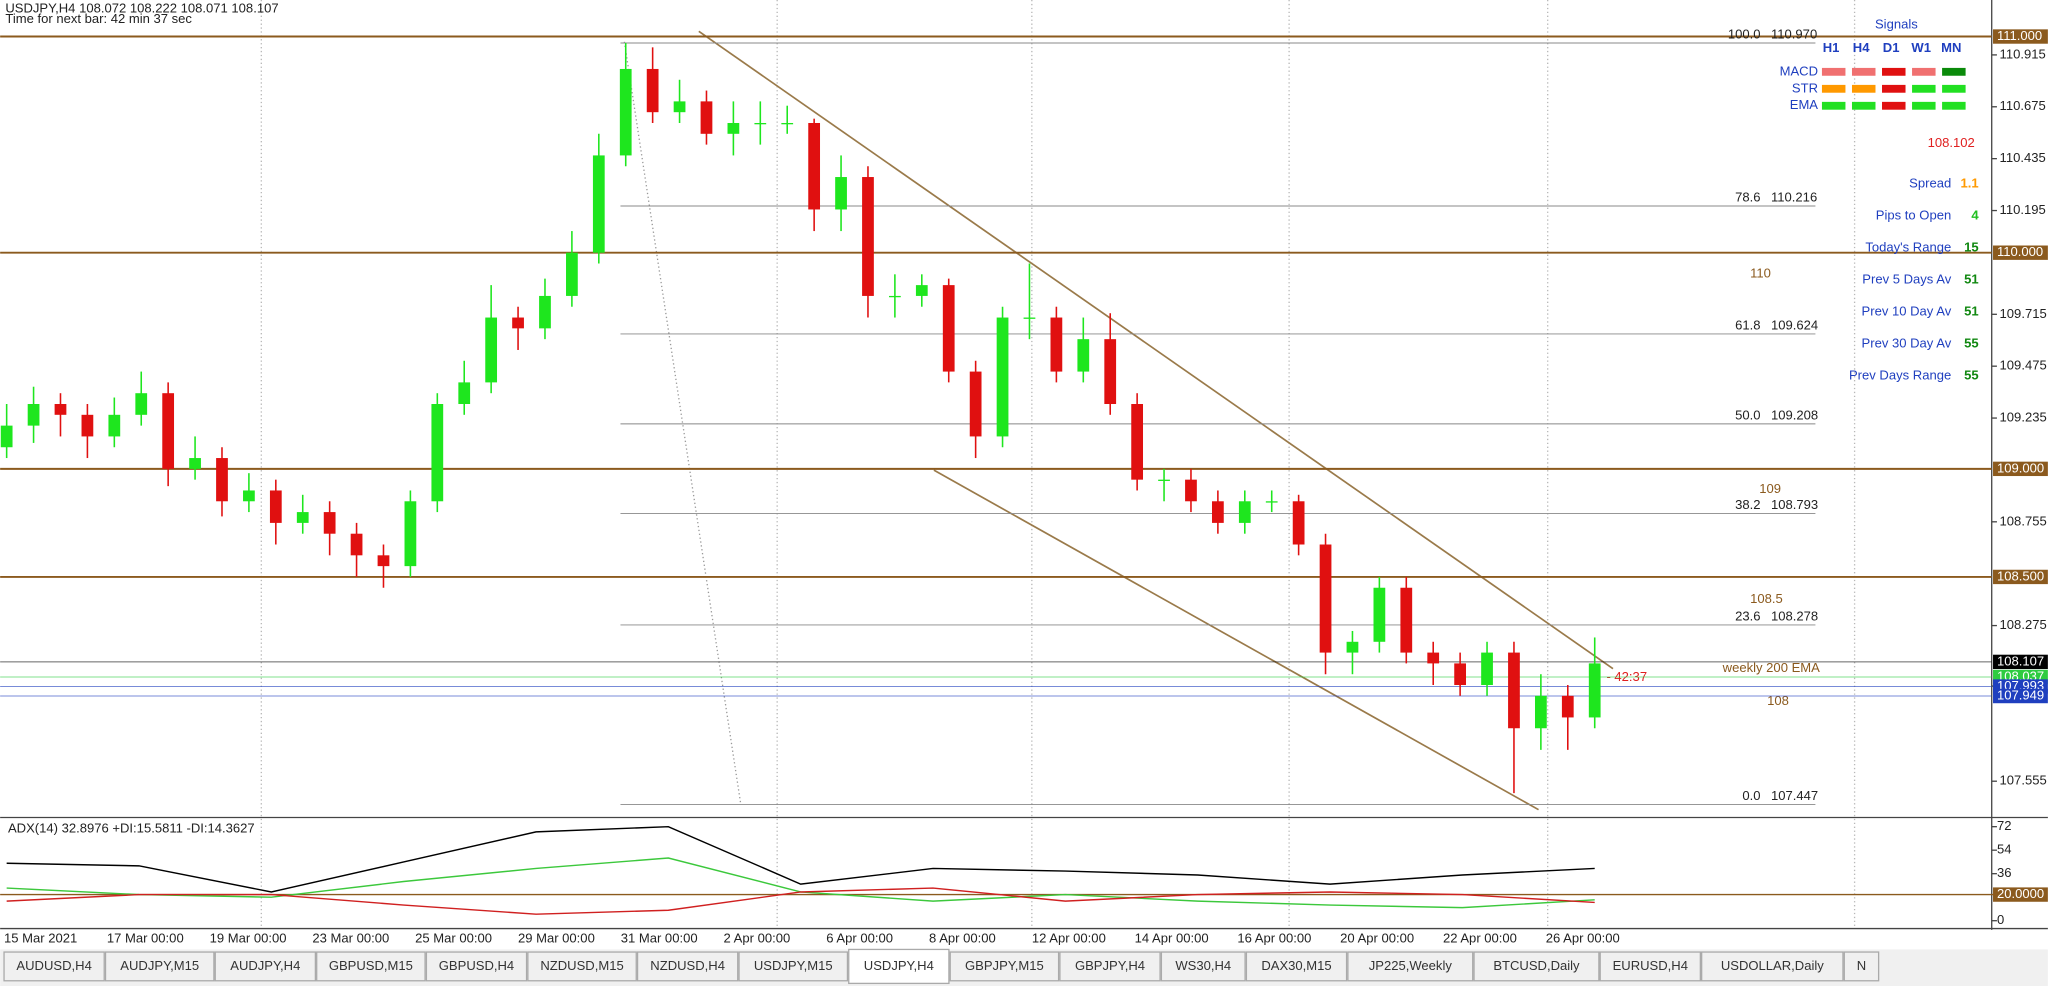 This screenshot has width=2048, height=986. What do you see at coordinates (1794, 616) in the screenshot?
I see `fib-price: 108.278` at bounding box center [1794, 616].